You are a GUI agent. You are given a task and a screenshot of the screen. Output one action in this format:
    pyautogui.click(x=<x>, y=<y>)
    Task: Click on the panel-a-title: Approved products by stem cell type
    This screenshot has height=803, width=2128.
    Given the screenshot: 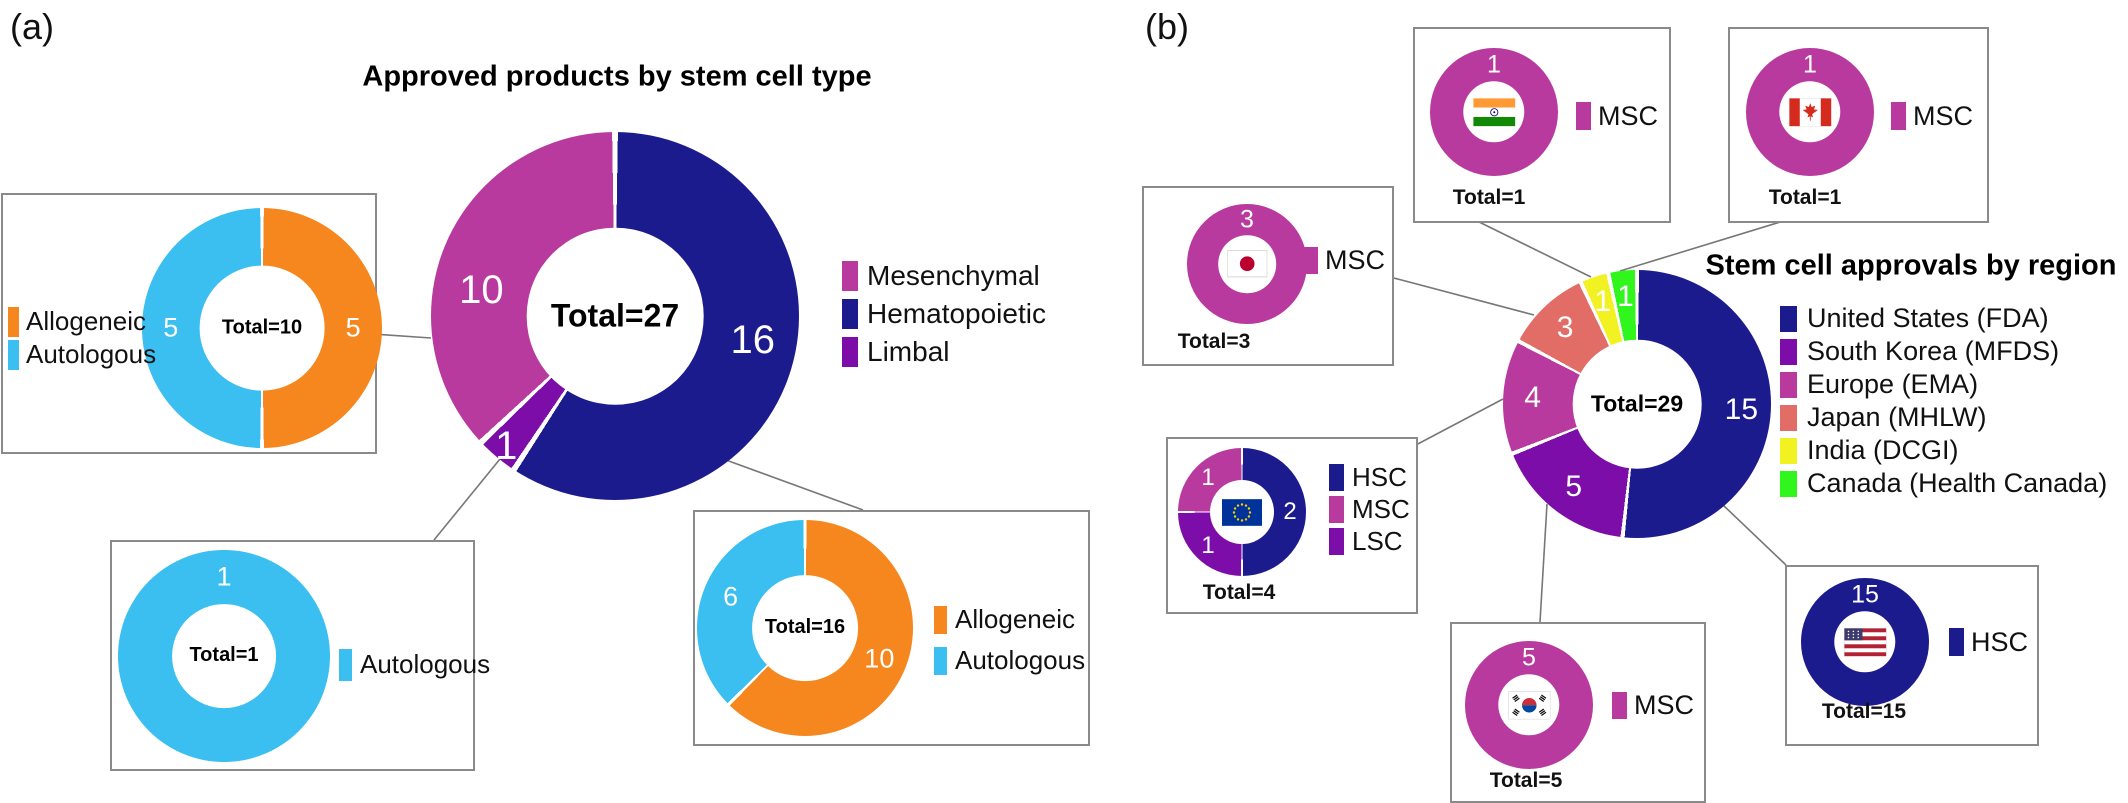 What is the action you would take?
    pyautogui.click(x=617, y=76)
    